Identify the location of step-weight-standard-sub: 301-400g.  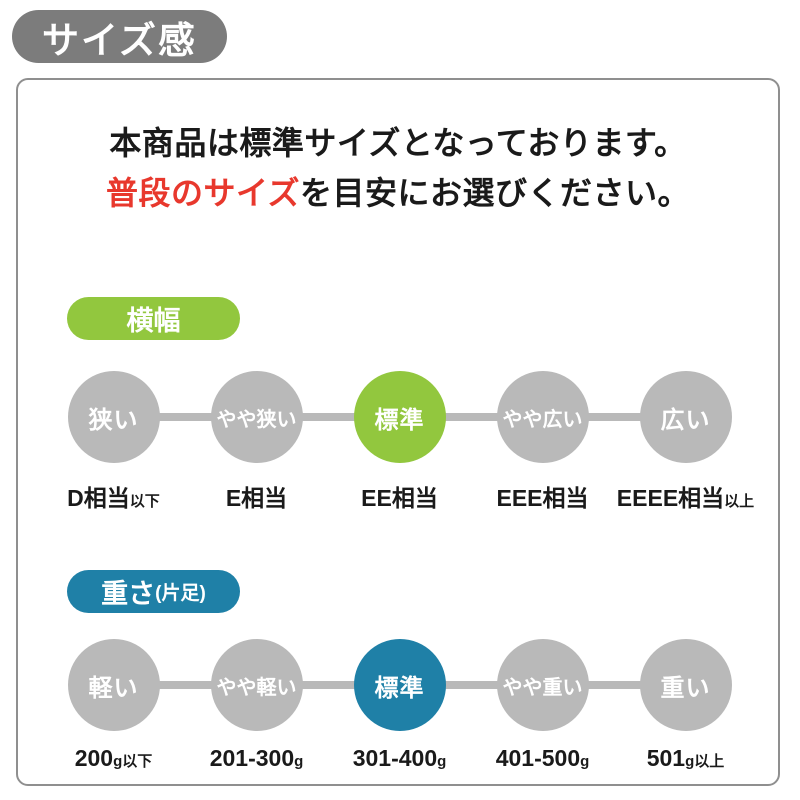
(399, 758).